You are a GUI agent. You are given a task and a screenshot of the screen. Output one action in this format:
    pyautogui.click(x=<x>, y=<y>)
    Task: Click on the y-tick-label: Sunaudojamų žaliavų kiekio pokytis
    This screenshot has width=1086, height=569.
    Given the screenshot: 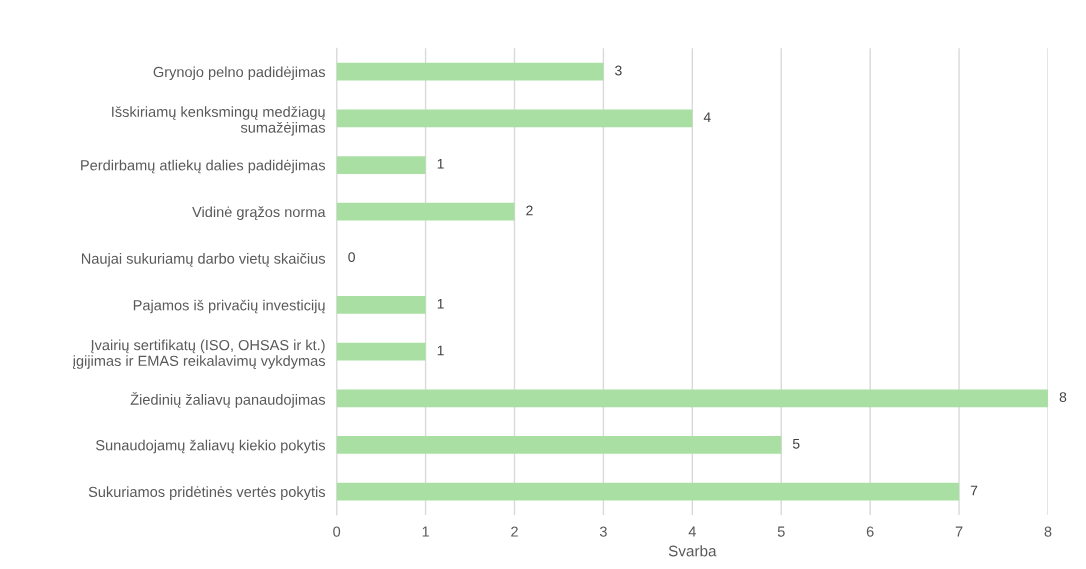 What is the action you would take?
    pyautogui.click(x=211, y=446)
    